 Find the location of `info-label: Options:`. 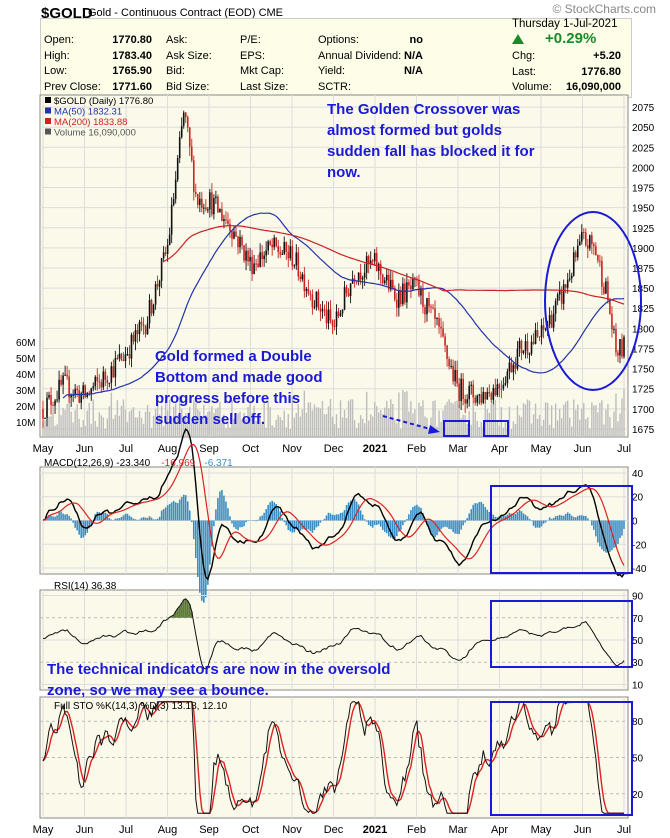

info-label: Options: is located at coordinates (338, 40).